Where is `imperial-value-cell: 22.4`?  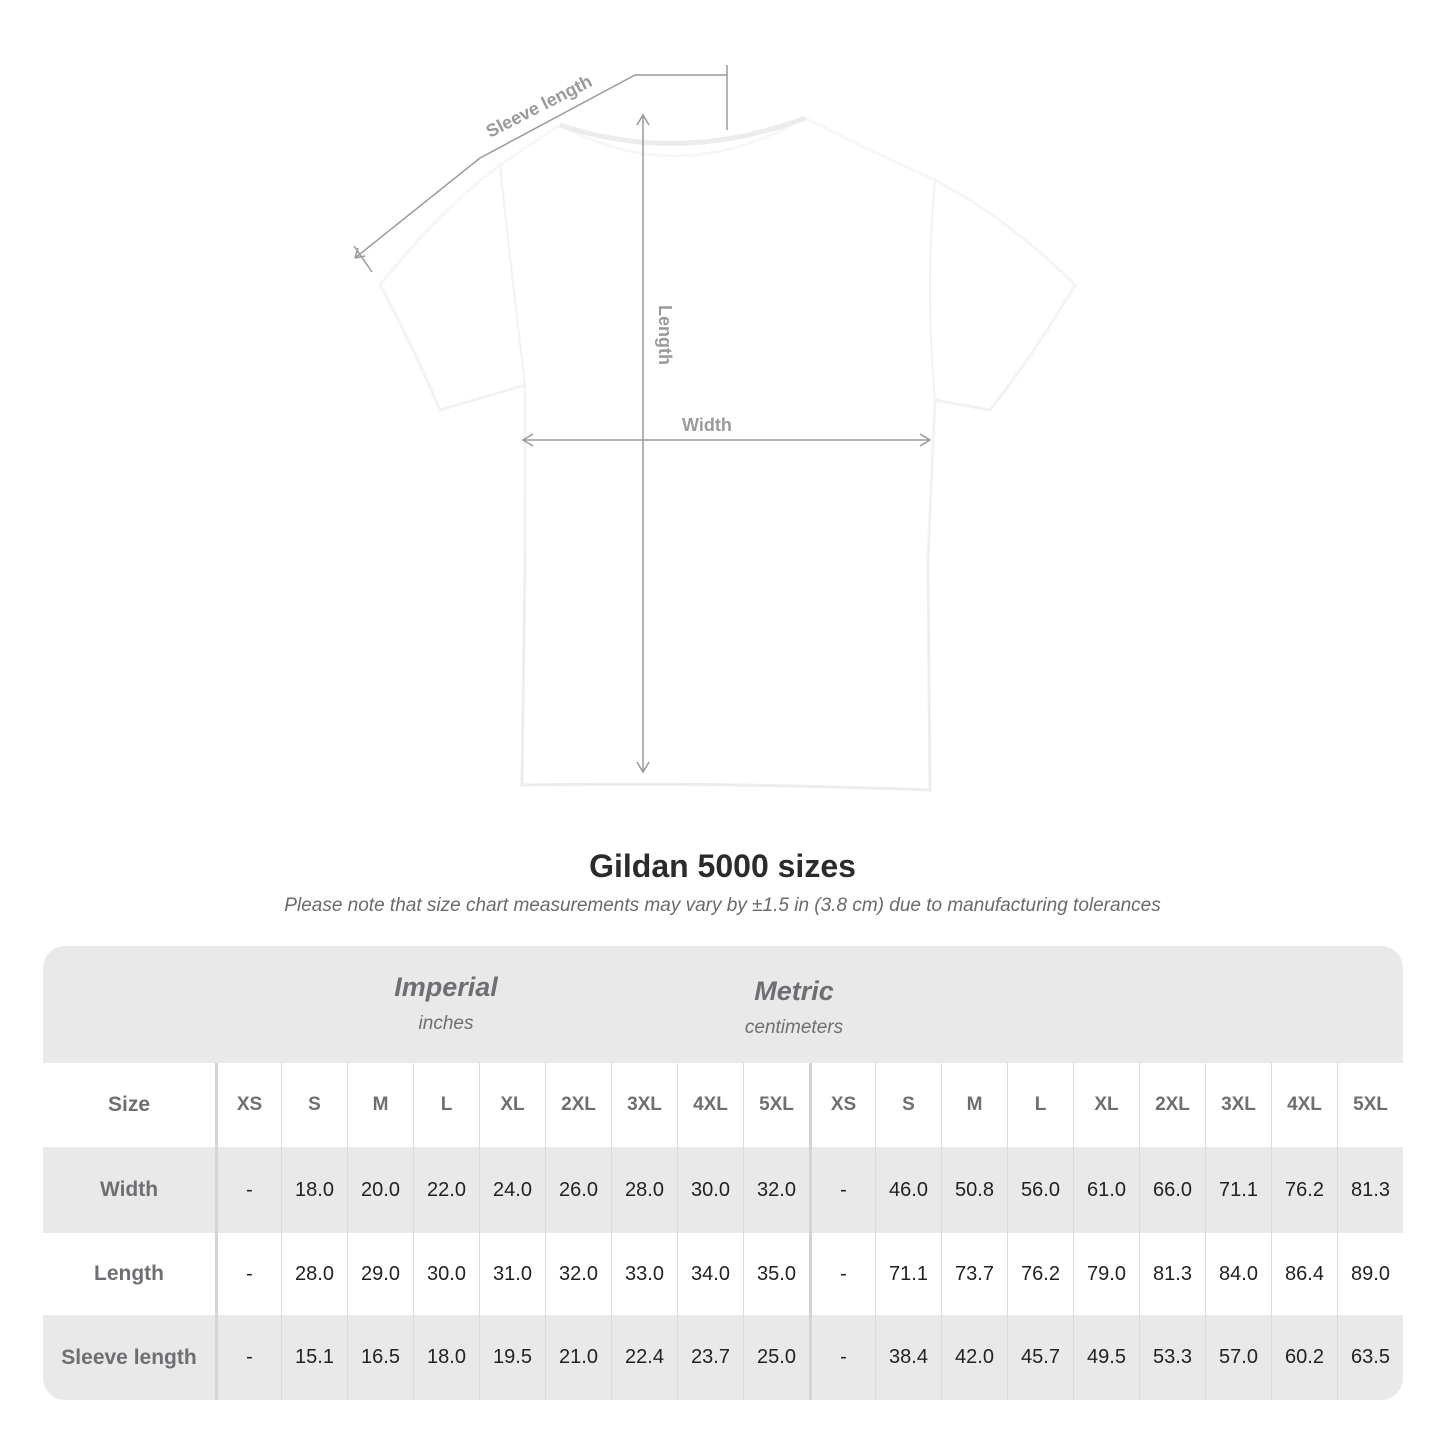 imperial-value-cell: 22.4 is located at coordinates (644, 1357).